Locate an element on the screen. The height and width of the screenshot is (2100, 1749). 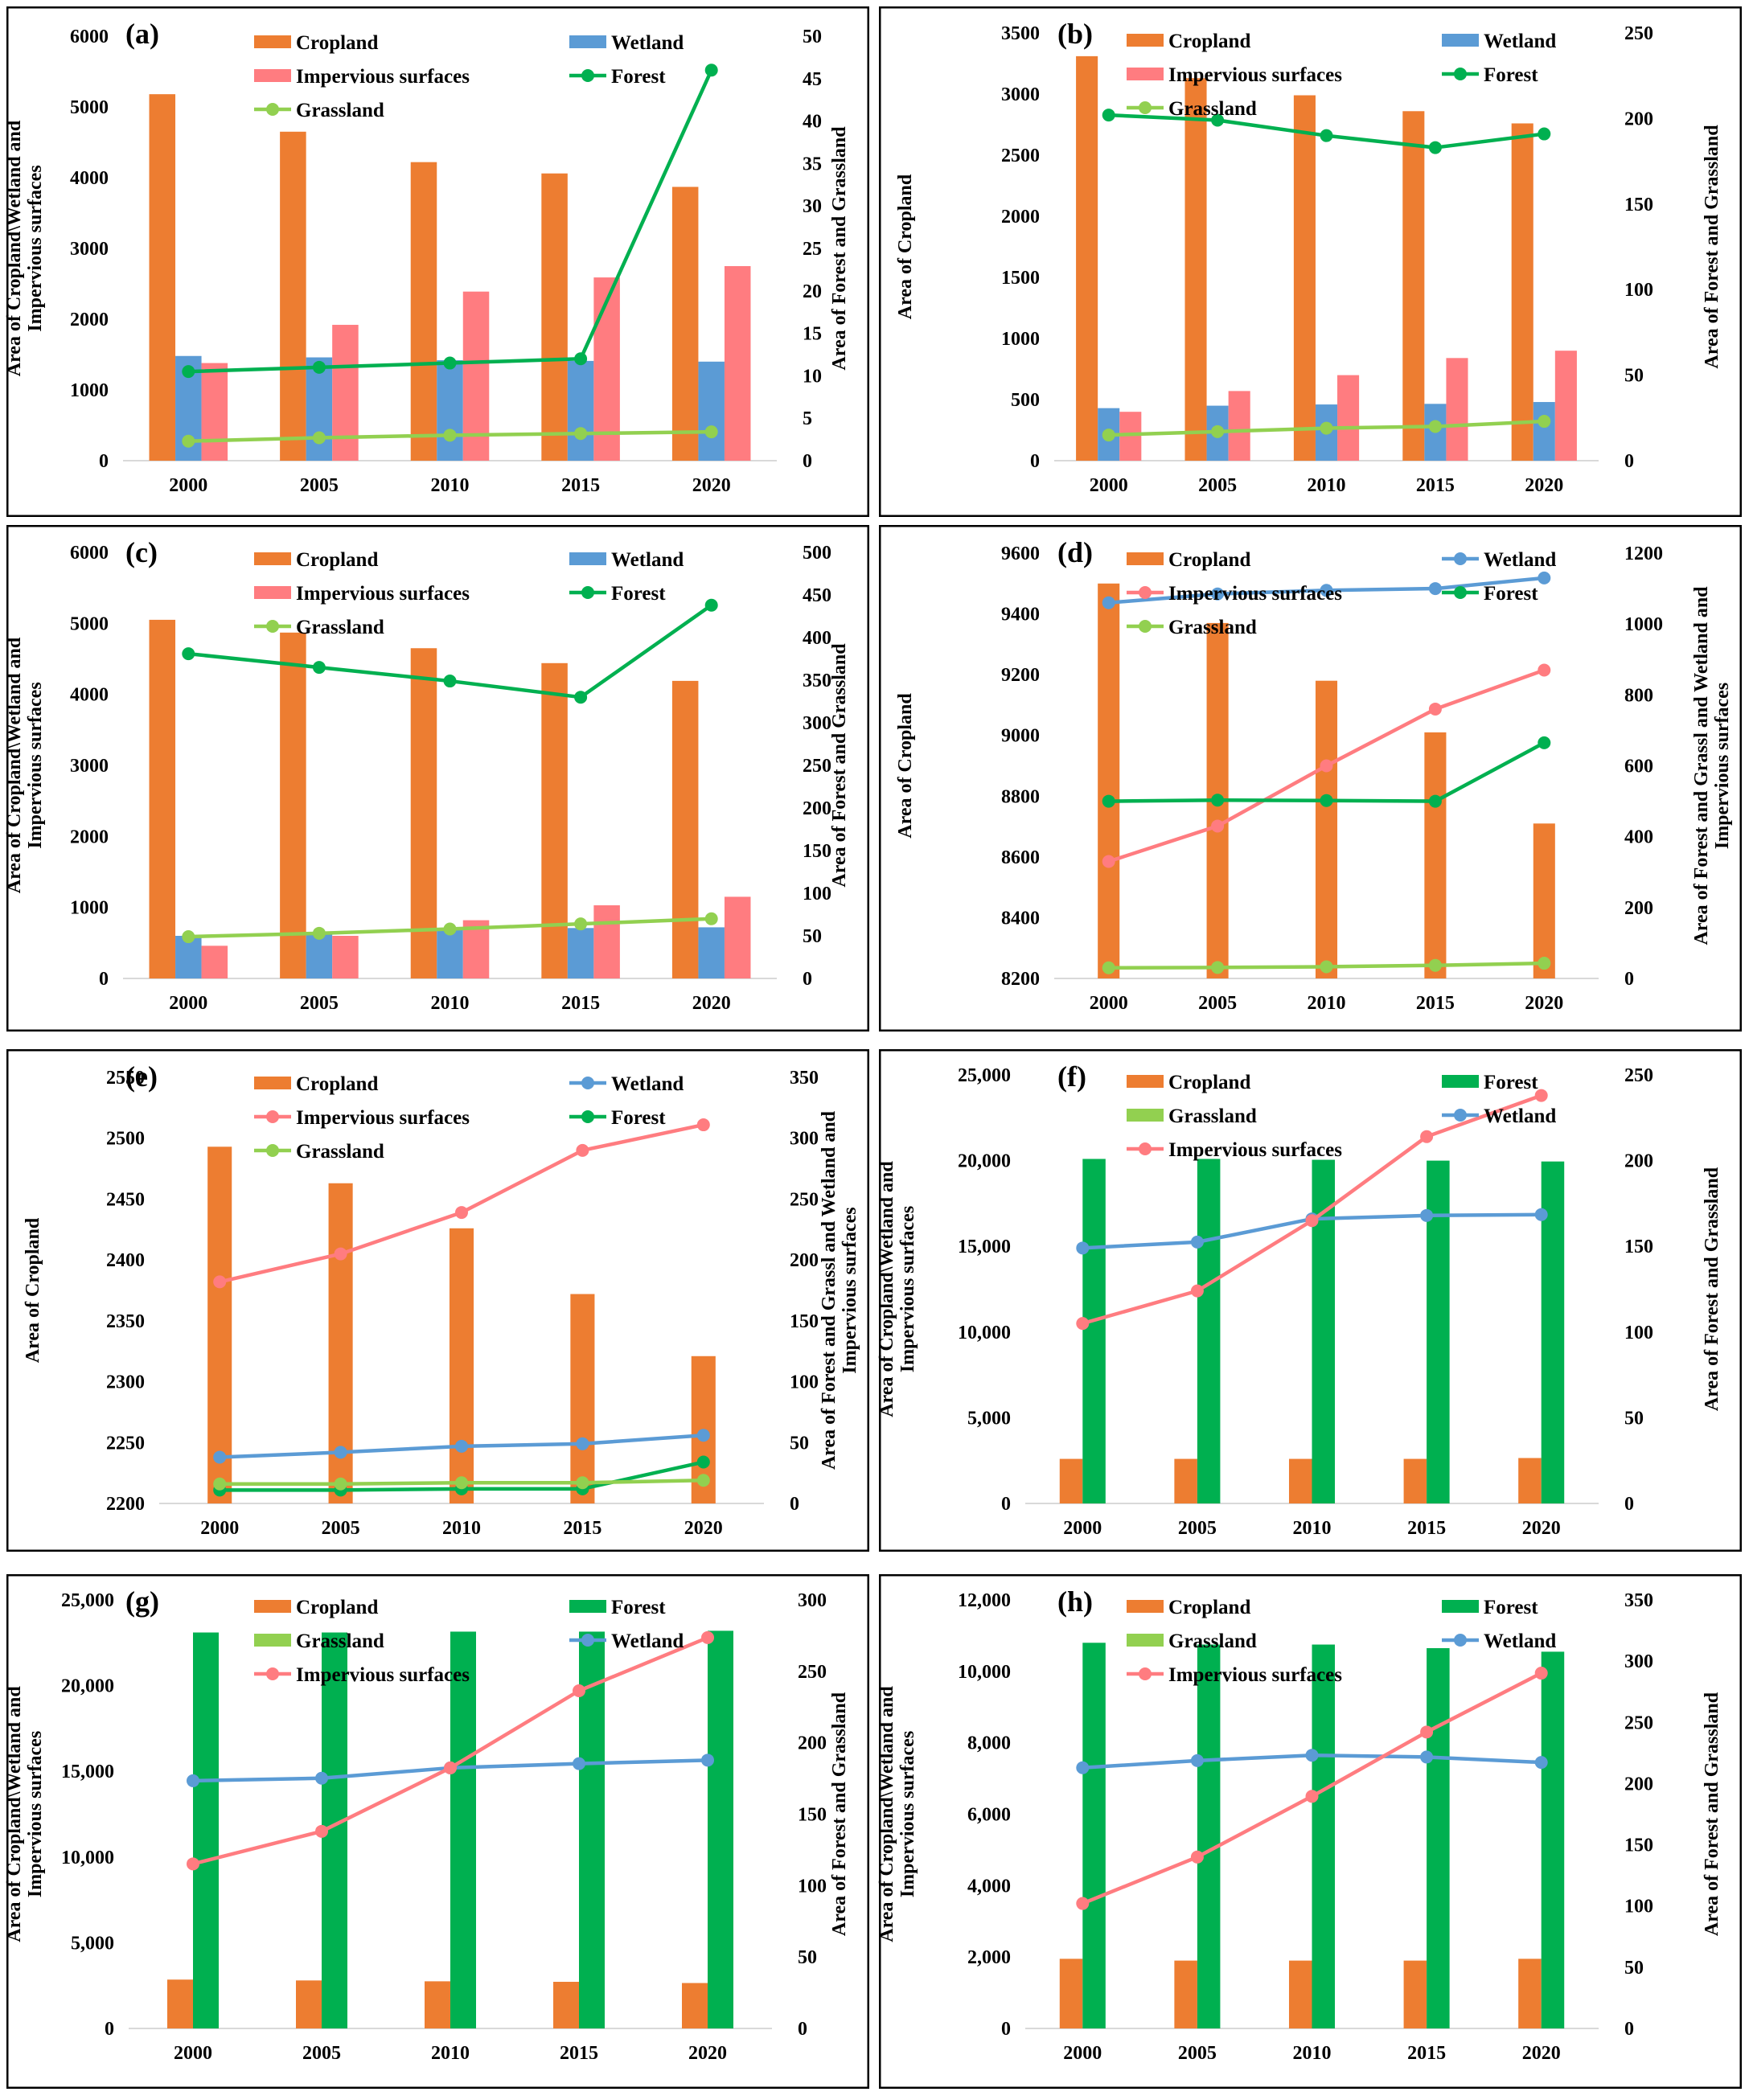
y-tick-label: 2300 is located at coordinates (125, 1383).